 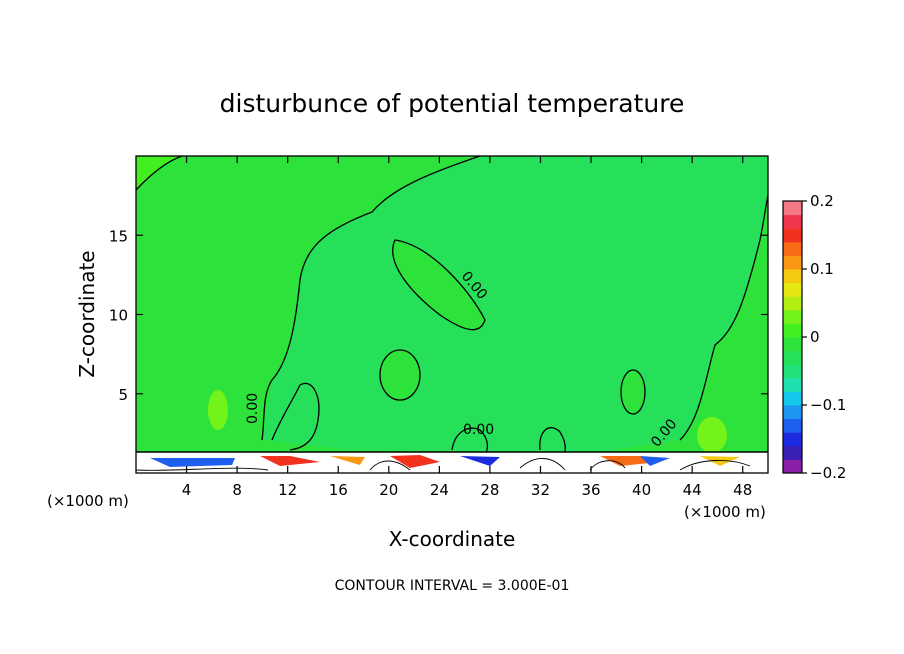 I want to click on contour-line-central-left, so click(x=371, y=298).